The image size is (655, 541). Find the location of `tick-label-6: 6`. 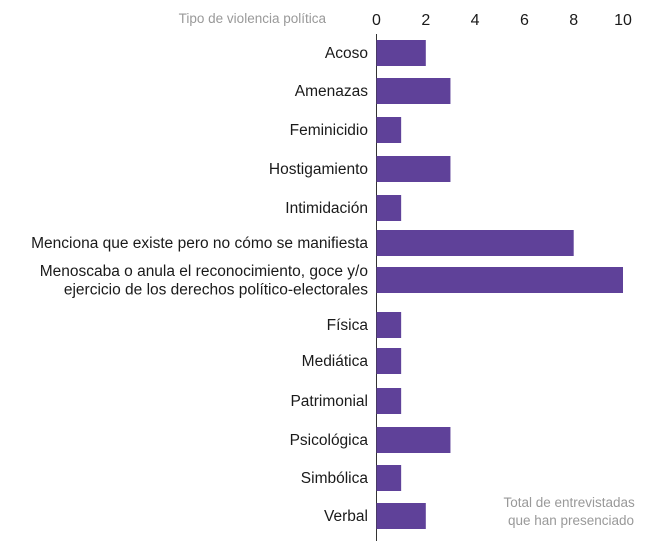

tick-label-6: 6 is located at coordinates (524, 20).